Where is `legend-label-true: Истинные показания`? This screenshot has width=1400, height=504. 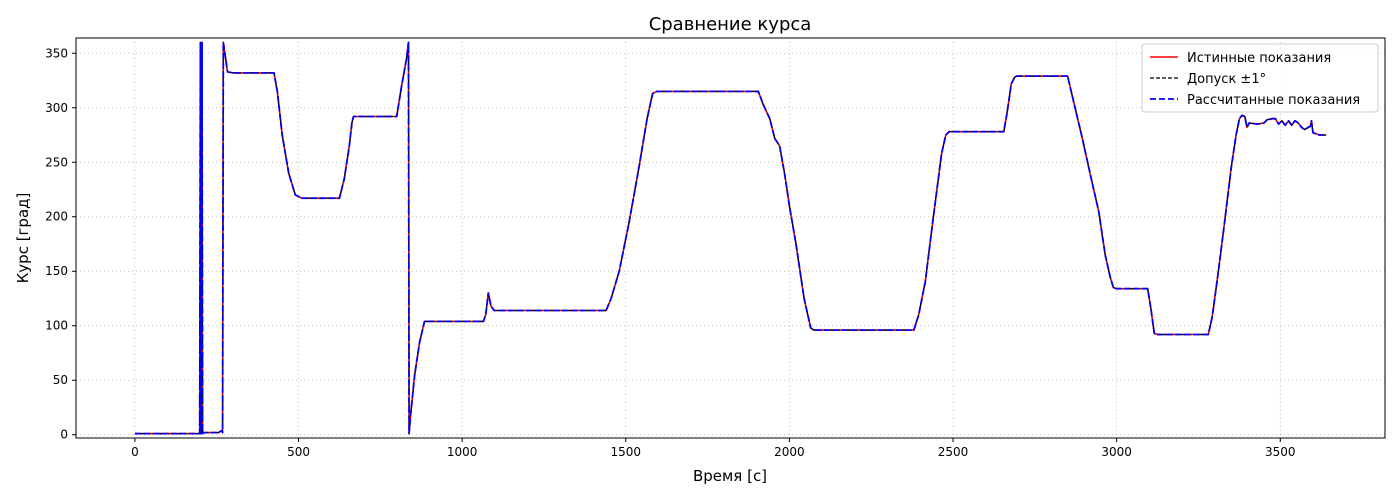
legend-label-true: Истинные показания is located at coordinates (1259, 58).